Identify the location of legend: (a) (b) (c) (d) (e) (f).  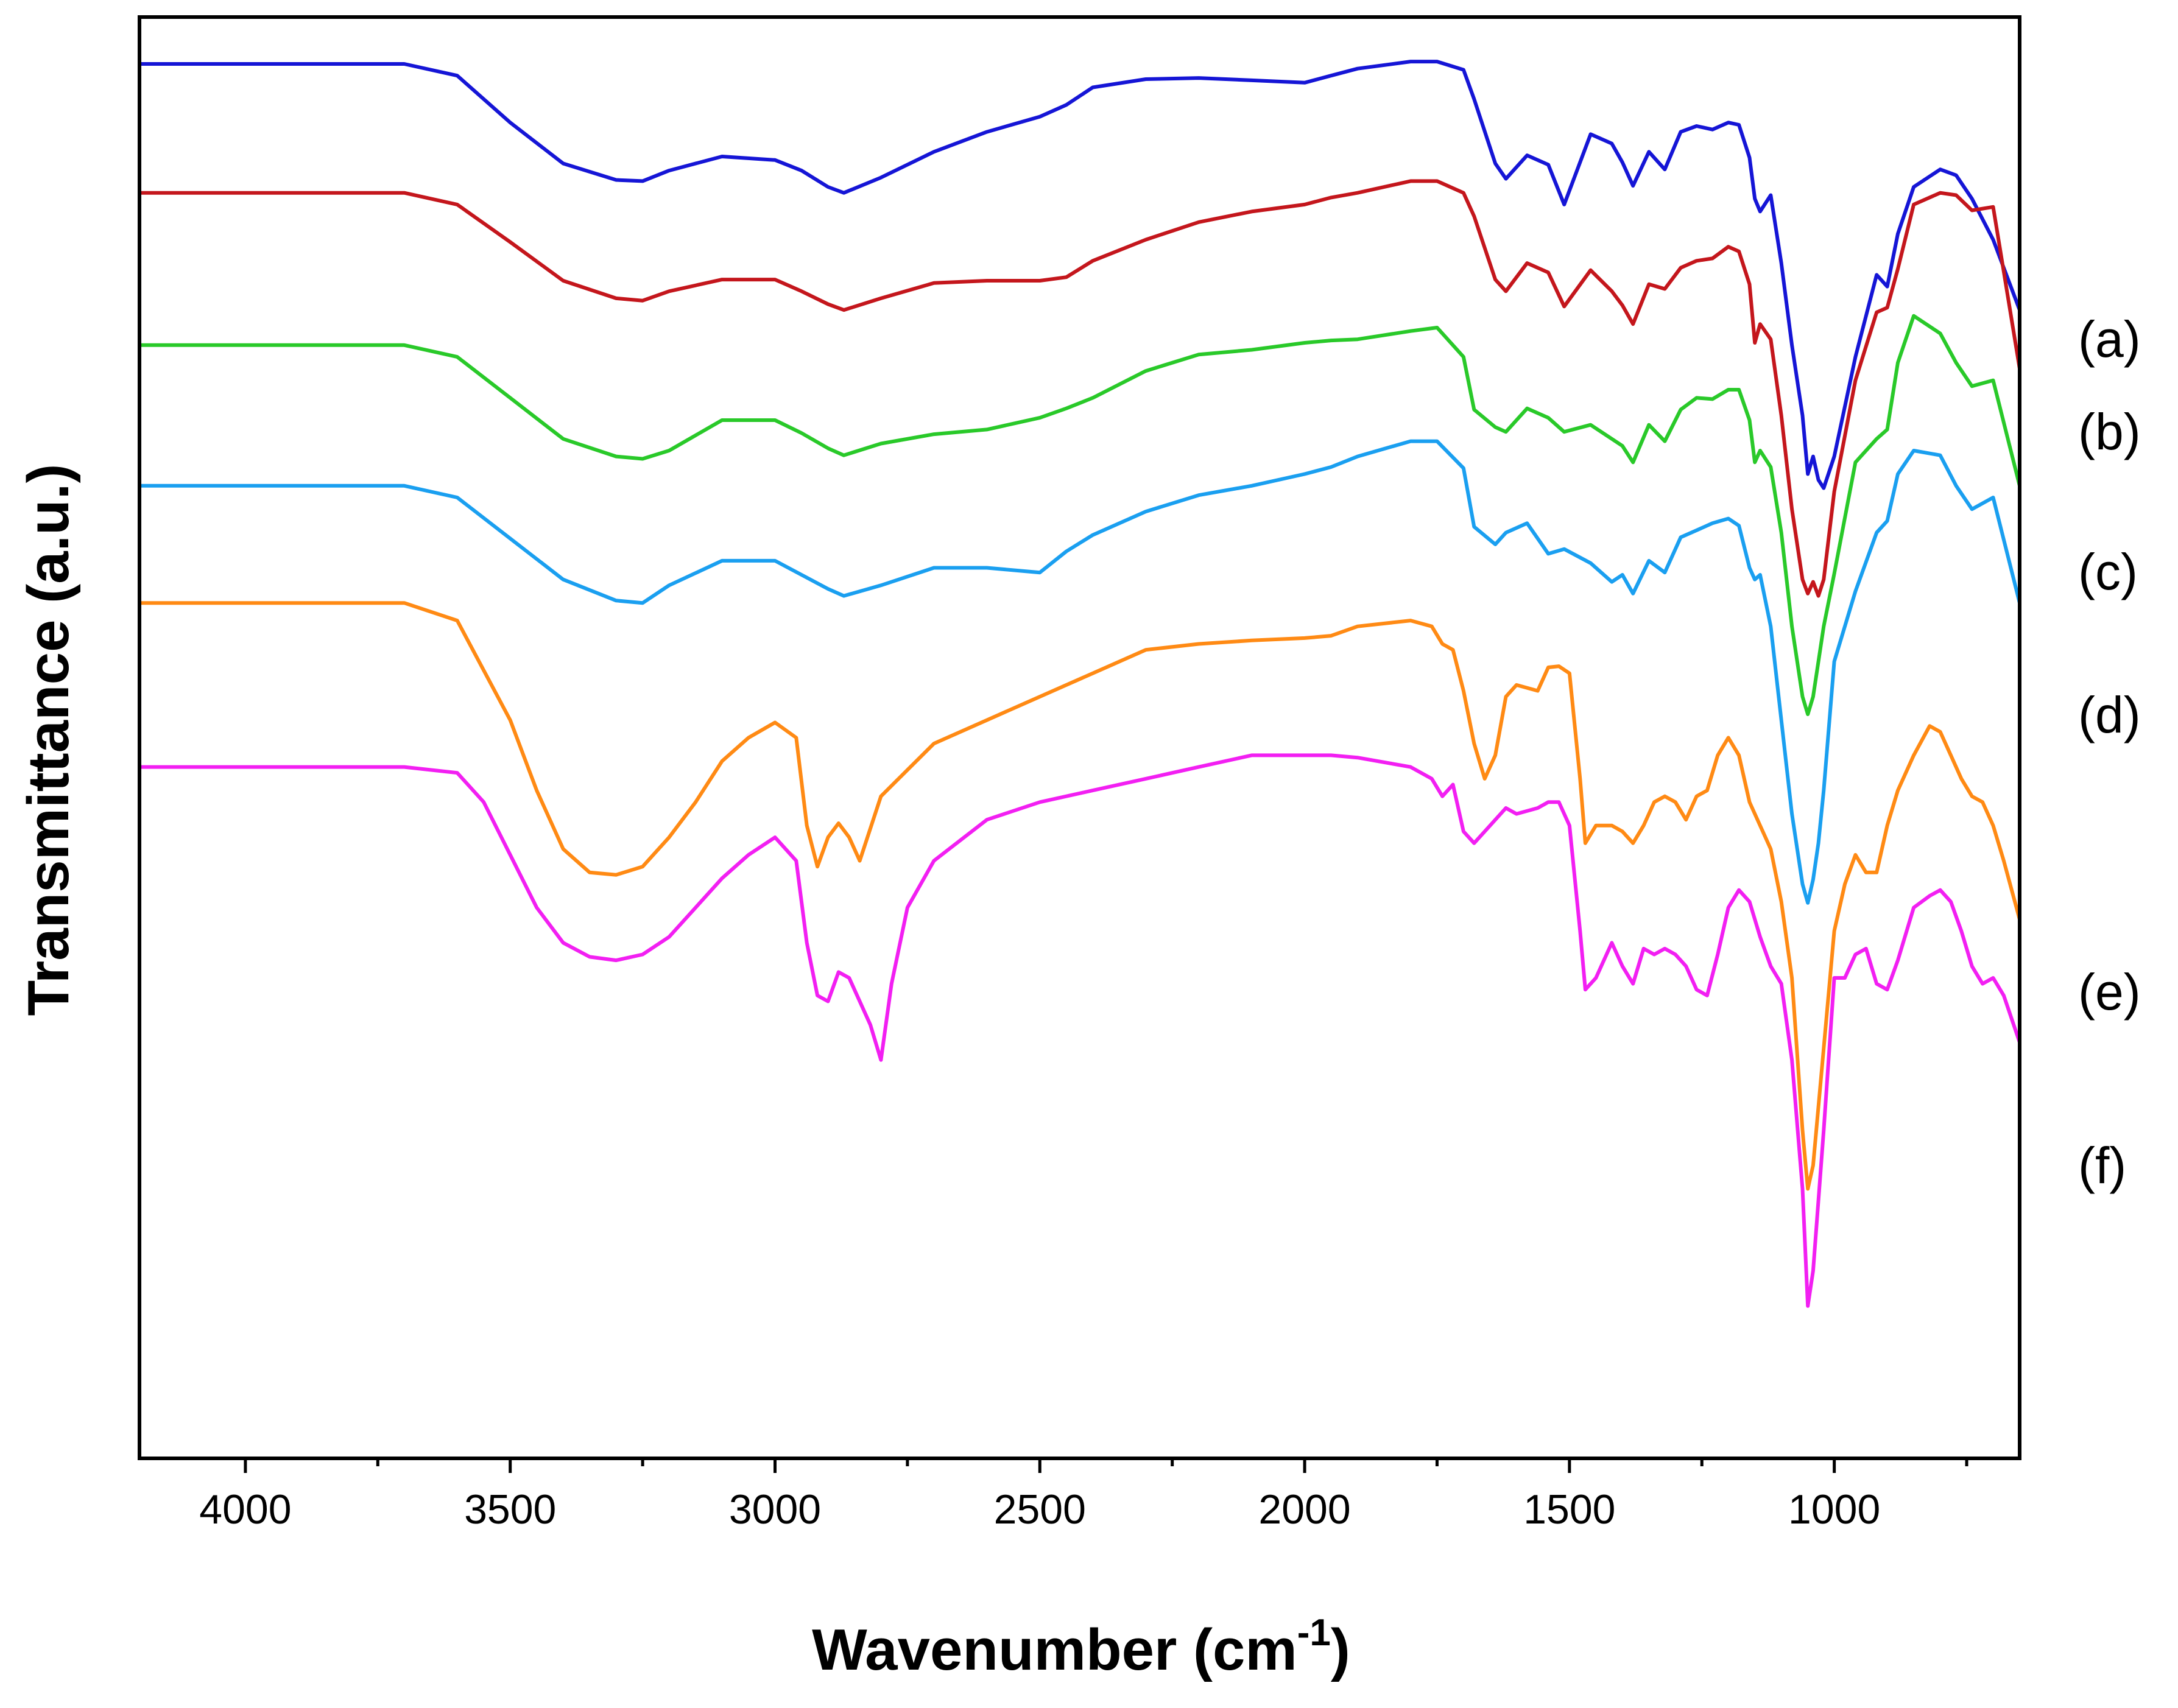
(2109, 752).